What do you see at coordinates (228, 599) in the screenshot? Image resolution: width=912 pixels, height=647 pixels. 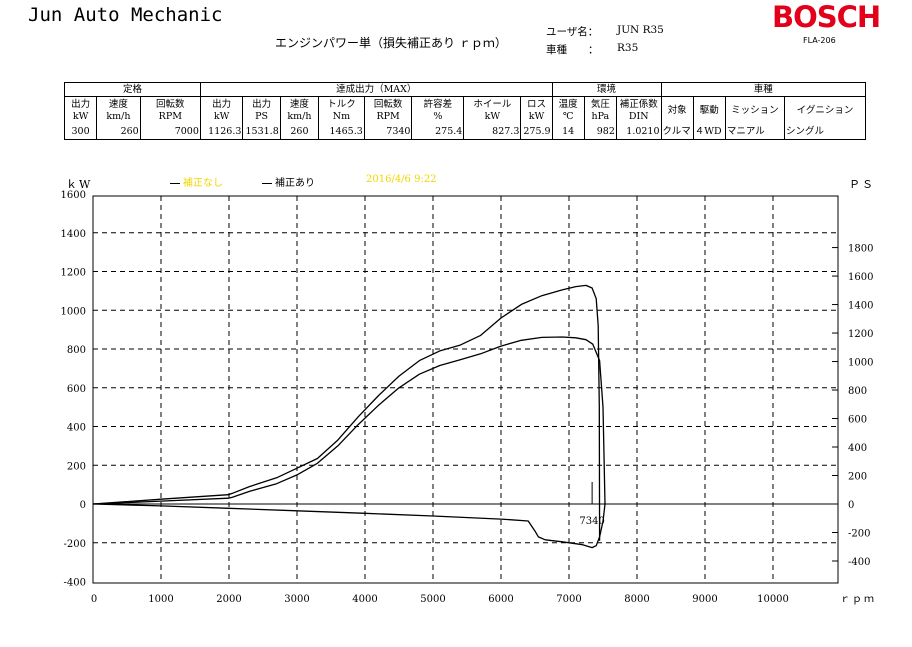 I see `x-tick-label: 2000` at bounding box center [228, 599].